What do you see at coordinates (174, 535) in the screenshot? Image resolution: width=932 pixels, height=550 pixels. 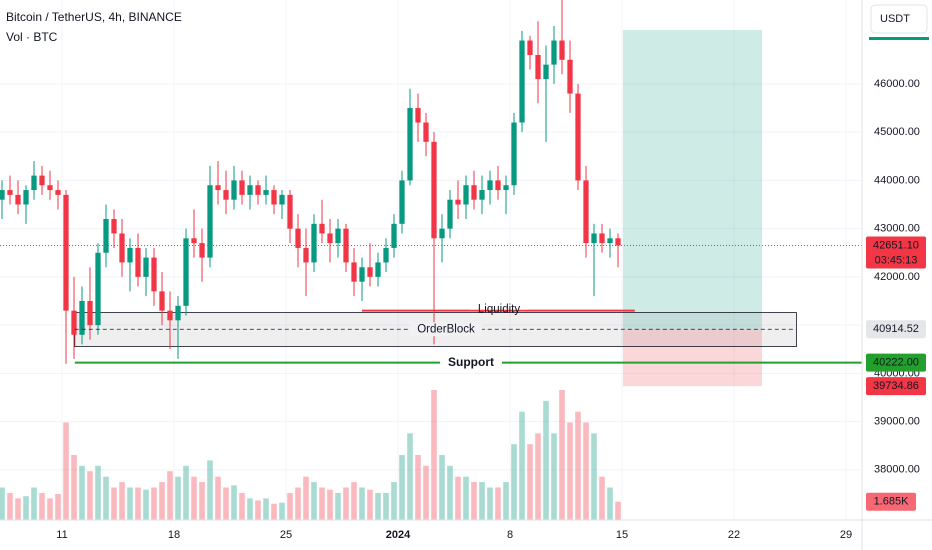 I see `x-tick-label: 18` at bounding box center [174, 535].